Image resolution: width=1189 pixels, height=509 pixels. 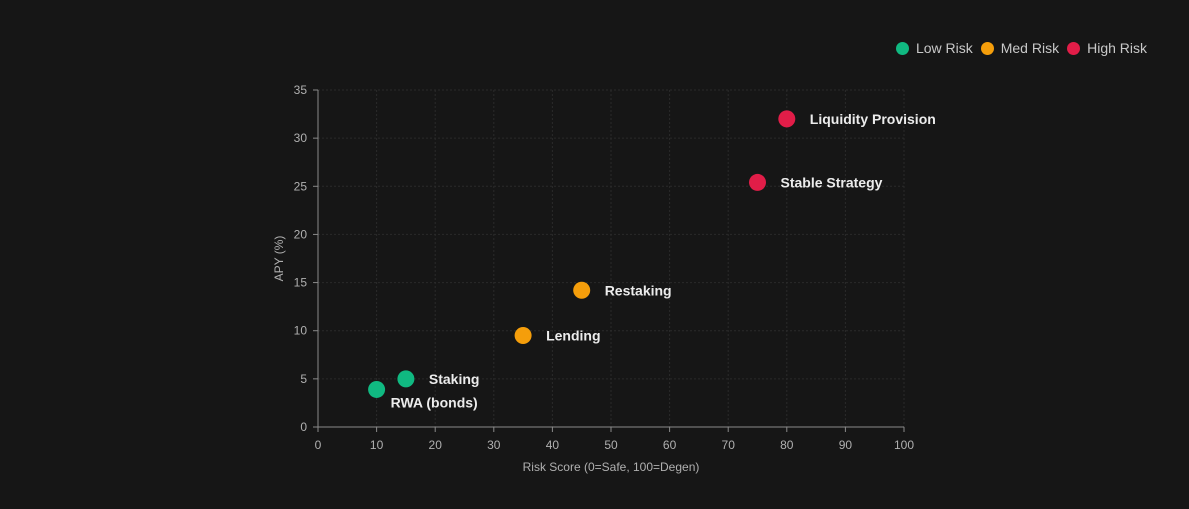 I want to click on data-label-stable-strategy: Stable Strategy, so click(x=832, y=182).